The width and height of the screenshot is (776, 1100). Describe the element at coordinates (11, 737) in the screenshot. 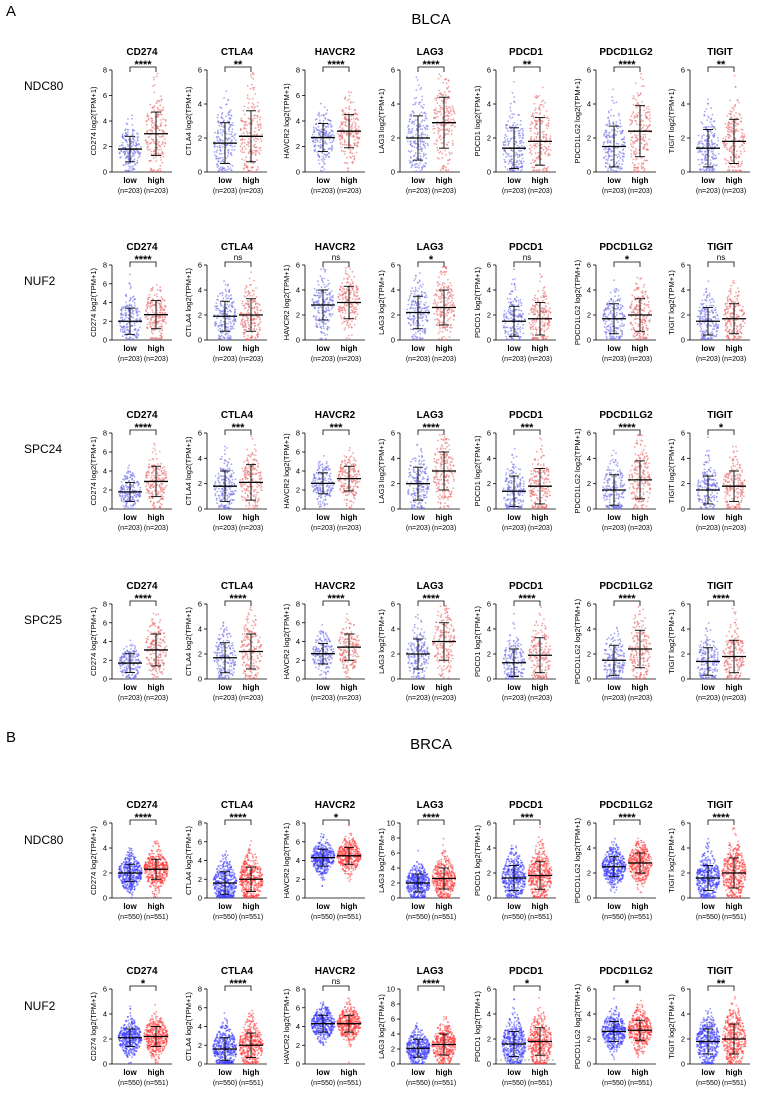

I see `panel-b-letter: B` at that location.